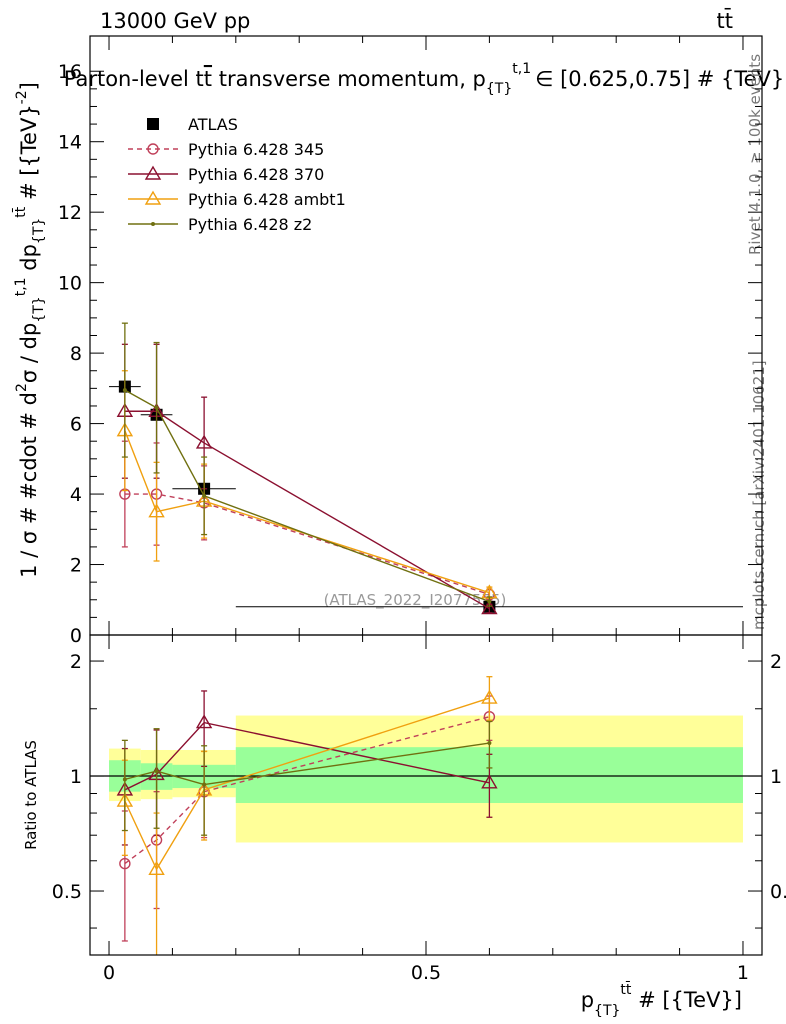  What do you see at coordinates (76, 354) in the screenshot?
I see `main-ytick-label: 8` at bounding box center [76, 354].